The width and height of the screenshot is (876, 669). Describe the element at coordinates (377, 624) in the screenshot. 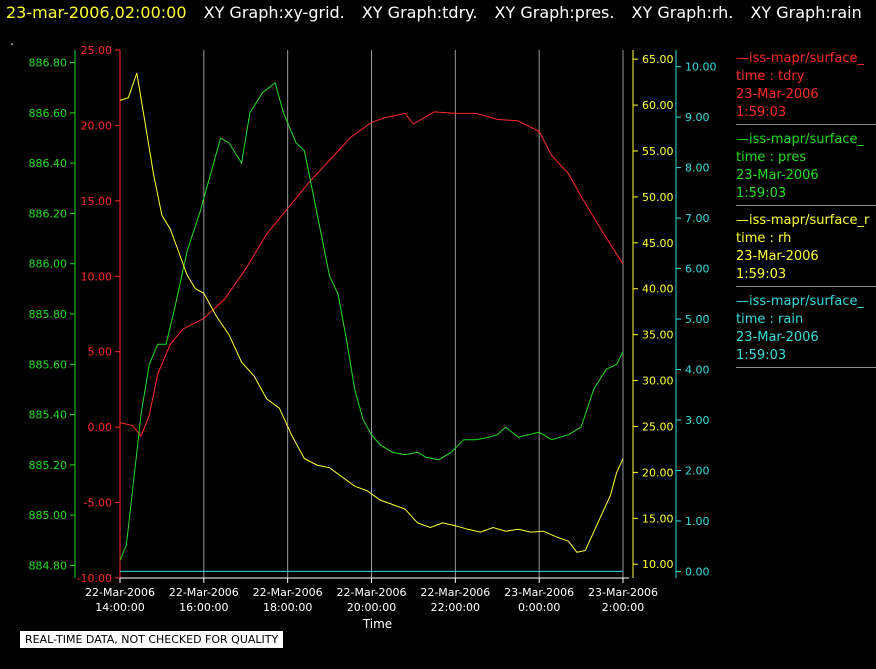

I see `x-axis-title: Time` at that location.